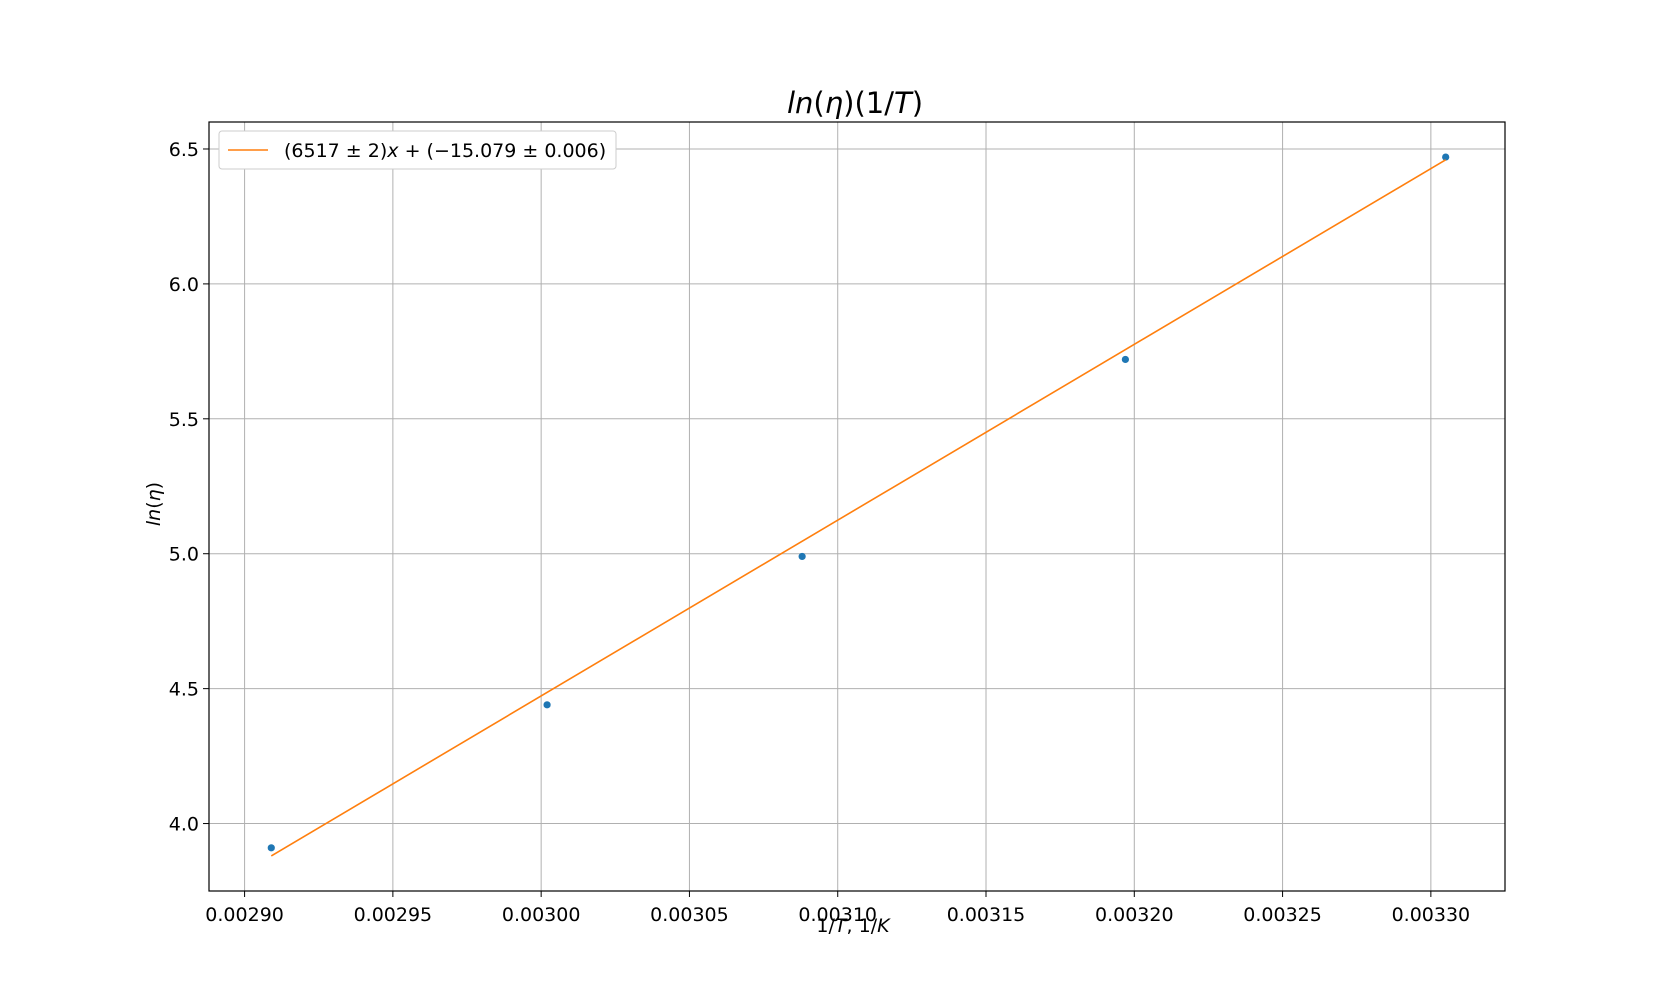 Image resolution: width=1656 pixels, height=1008 pixels. I want to click on x-tick-label: 0.00320, so click(1134, 915).